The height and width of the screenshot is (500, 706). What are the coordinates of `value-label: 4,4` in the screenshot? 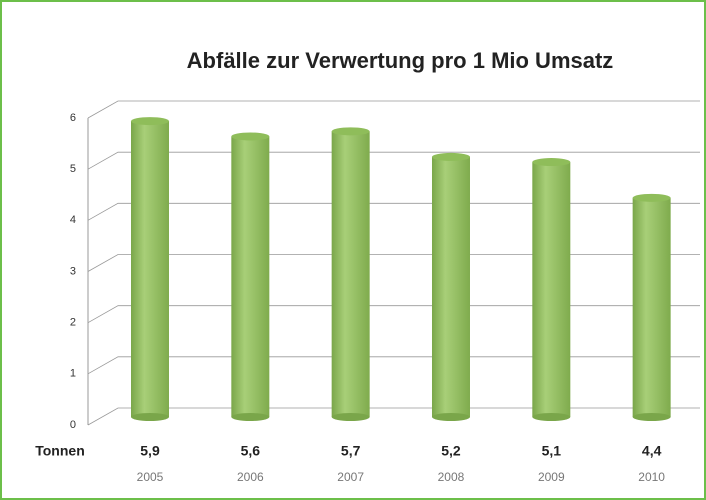 It's located at (652, 451).